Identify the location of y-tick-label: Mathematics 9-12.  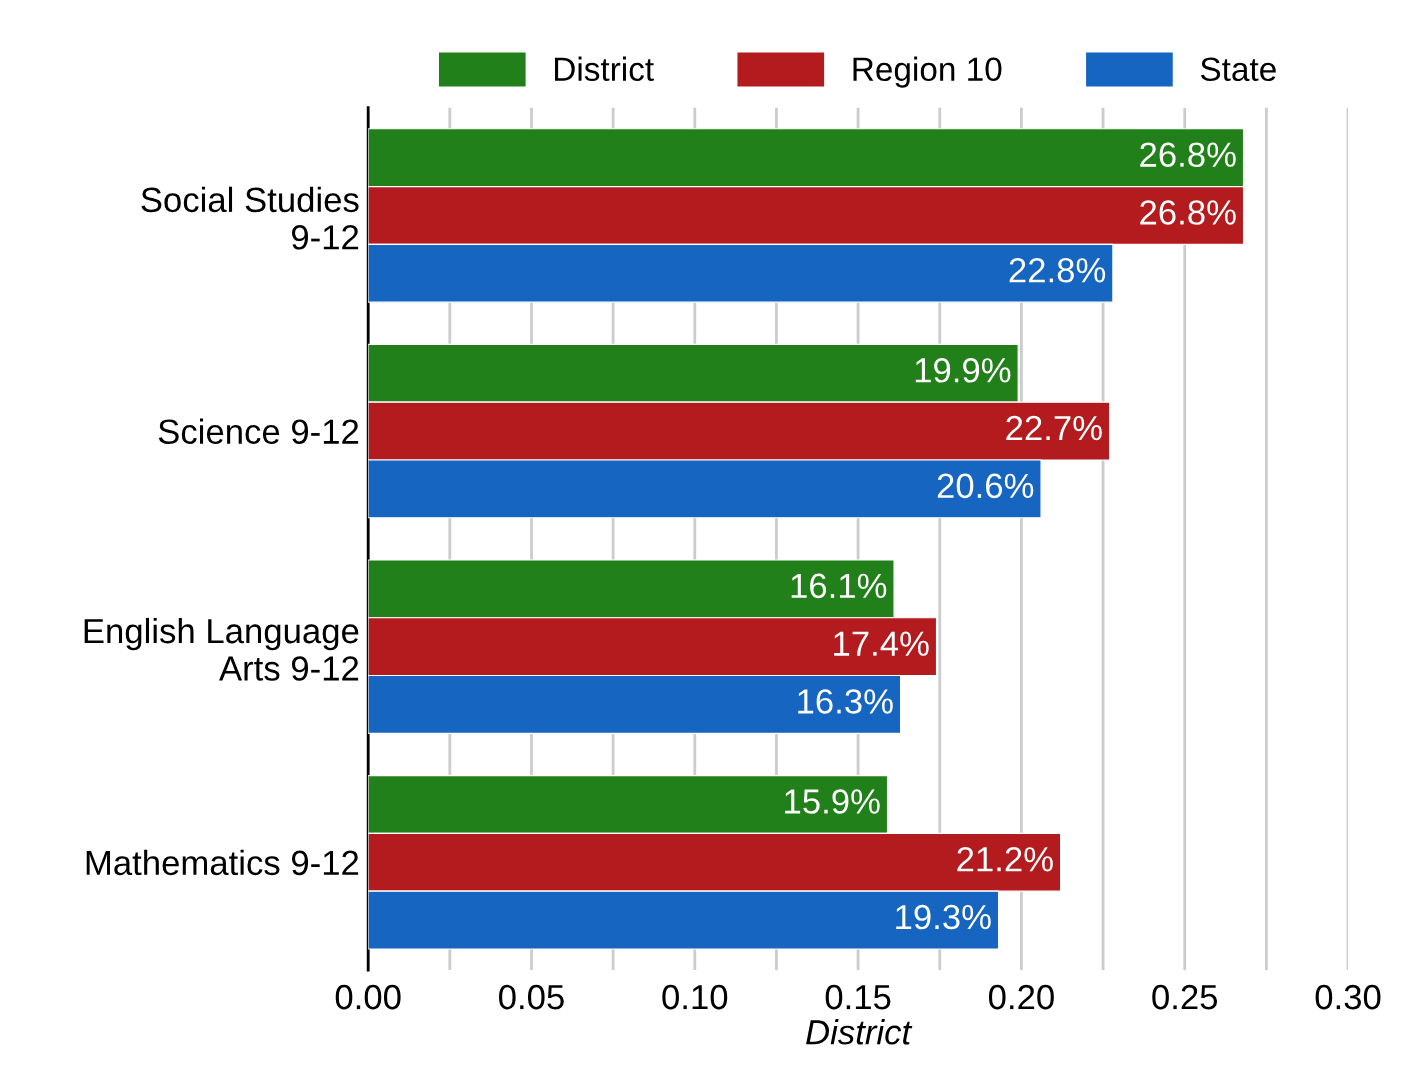
(222, 862).